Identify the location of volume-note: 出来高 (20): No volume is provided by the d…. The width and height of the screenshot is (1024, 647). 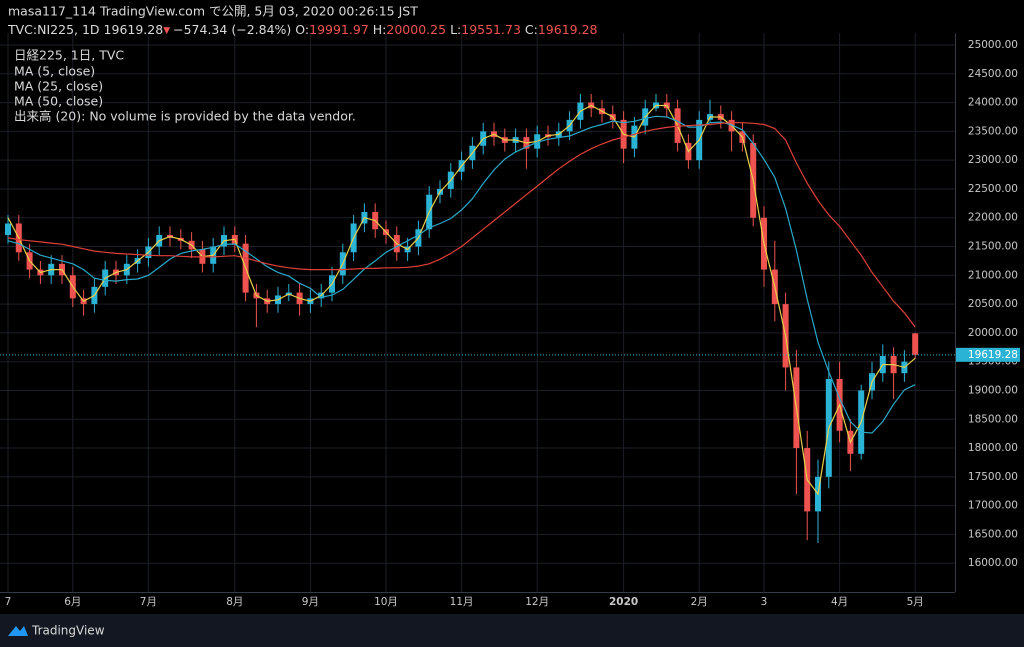
(185, 116).